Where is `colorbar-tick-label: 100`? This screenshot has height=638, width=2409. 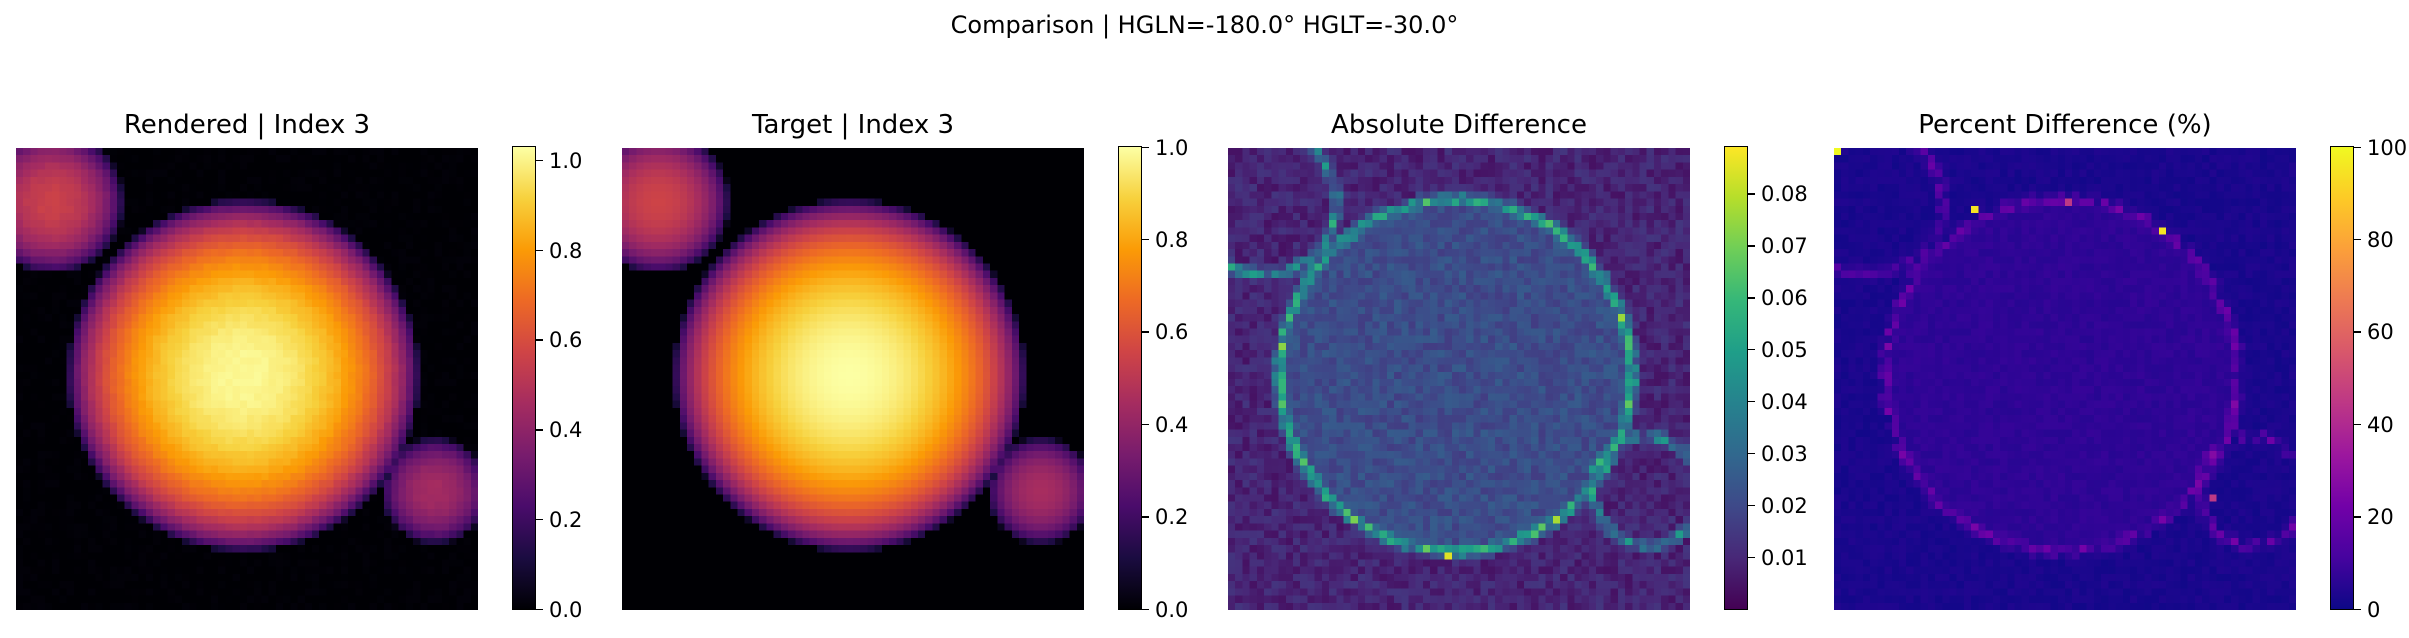 colorbar-tick-label: 100 is located at coordinates (2387, 147).